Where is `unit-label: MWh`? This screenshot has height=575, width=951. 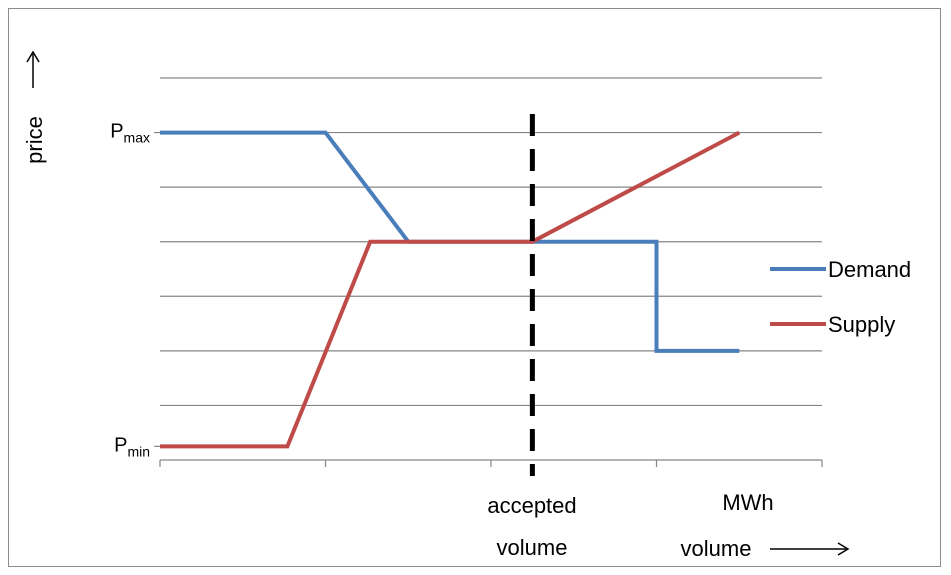
unit-label: MWh is located at coordinates (747, 502).